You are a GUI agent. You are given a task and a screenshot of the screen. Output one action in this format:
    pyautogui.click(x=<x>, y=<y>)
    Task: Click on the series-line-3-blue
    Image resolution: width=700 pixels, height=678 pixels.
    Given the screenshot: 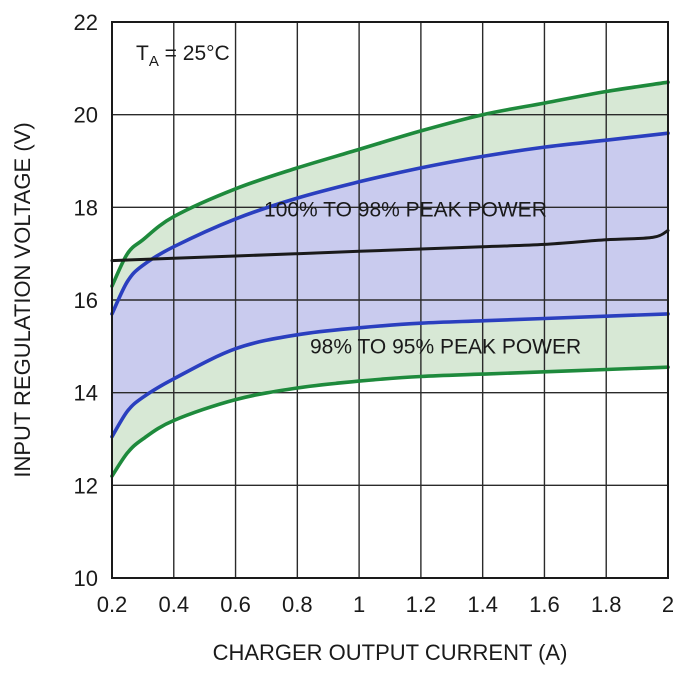 What is the action you would take?
    pyautogui.click(x=390, y=375)
    